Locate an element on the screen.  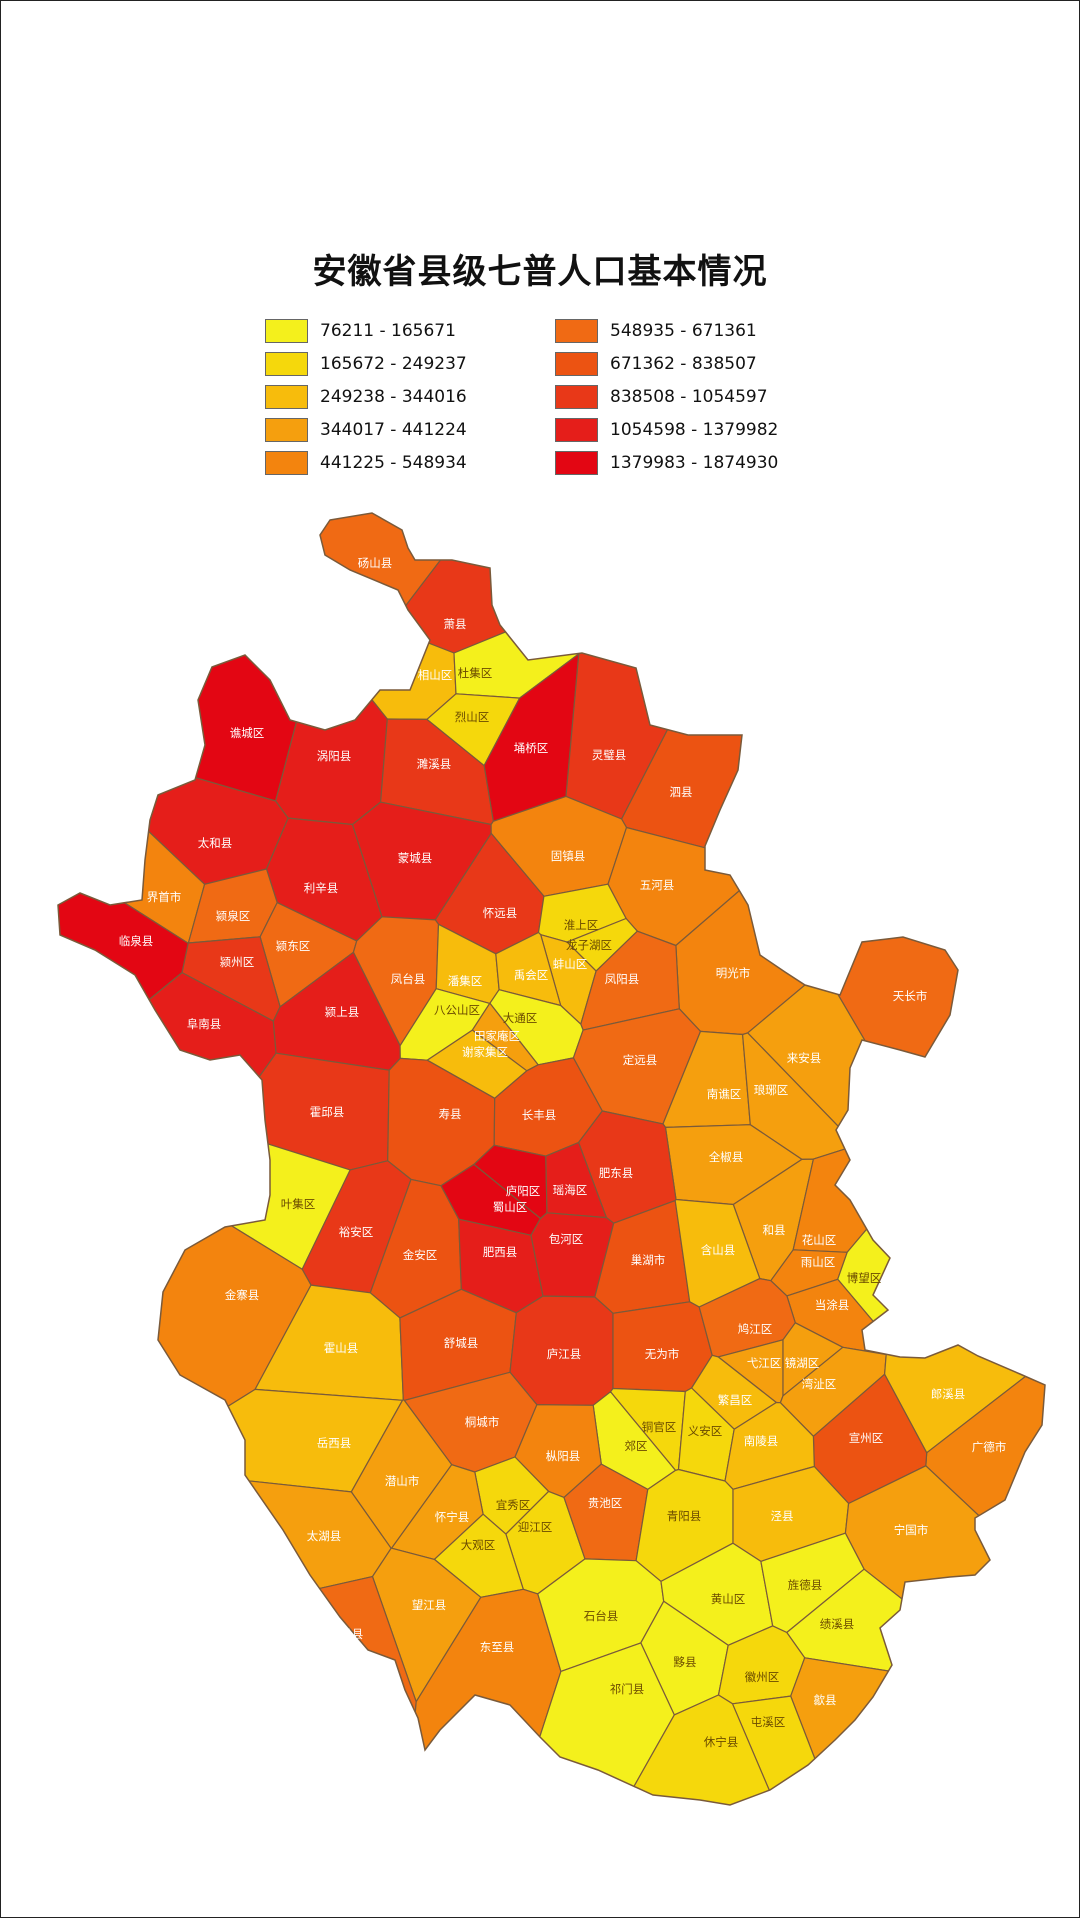
region-label: 贵池区 is located at coordinates (605, 1503).